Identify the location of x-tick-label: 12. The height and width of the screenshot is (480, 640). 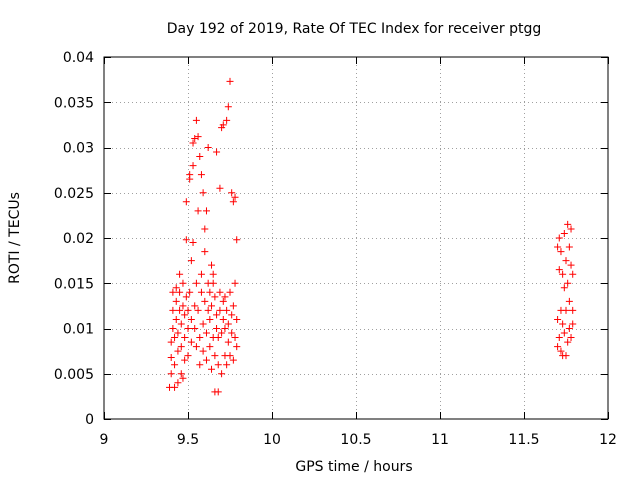
(608, 440).